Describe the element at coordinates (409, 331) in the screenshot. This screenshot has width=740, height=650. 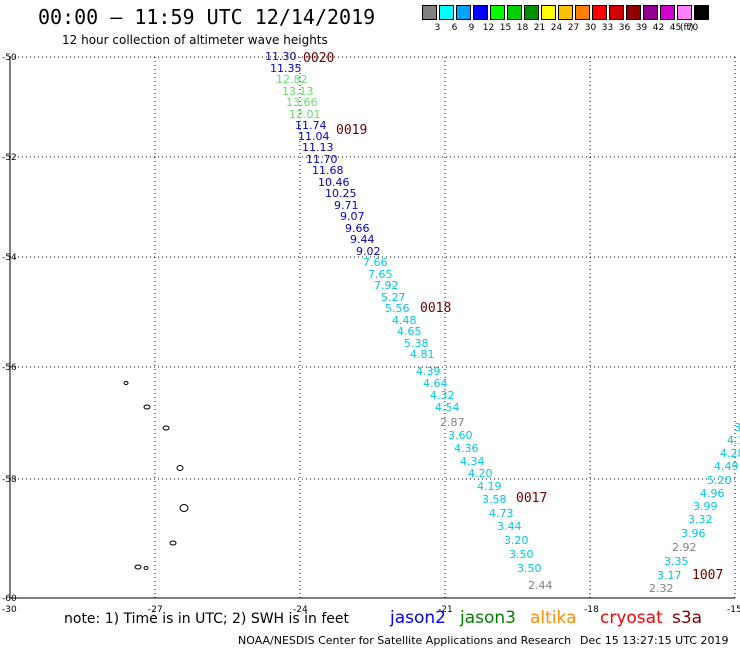
I see `wave-height-value: 4.65` at that location.